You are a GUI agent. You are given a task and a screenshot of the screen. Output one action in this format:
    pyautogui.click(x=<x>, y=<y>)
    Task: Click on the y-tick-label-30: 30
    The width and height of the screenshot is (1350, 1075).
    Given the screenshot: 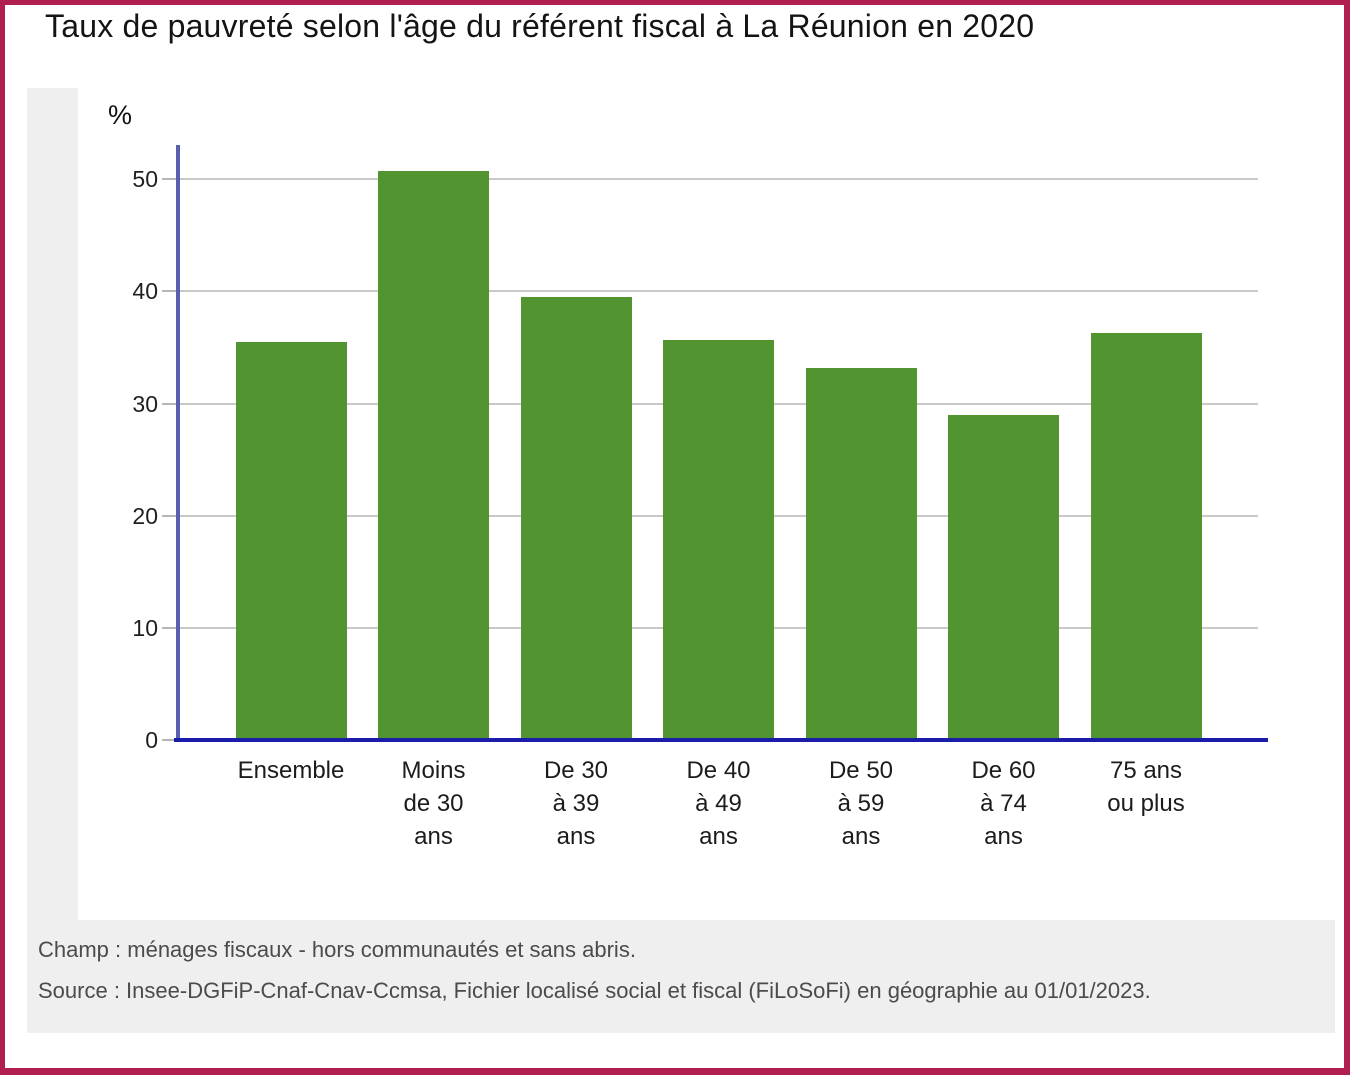 What is the action you would take?
    pyautogui.click(x=145, y=403)
    